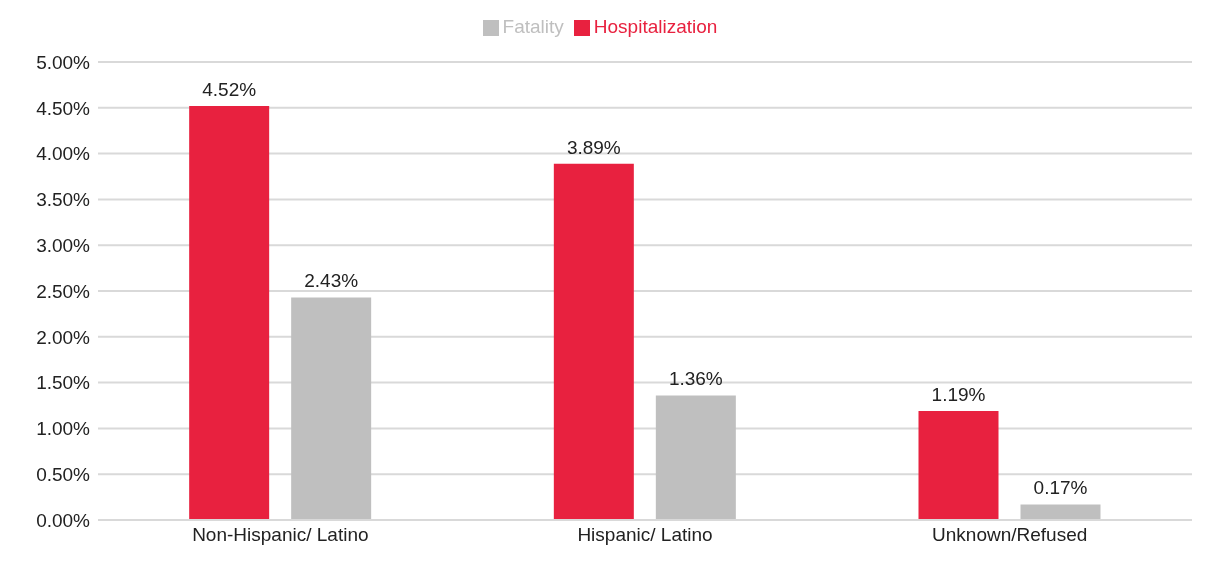  I want to click on x-tick-label: Unknown/Refused, so click(1010, 535).